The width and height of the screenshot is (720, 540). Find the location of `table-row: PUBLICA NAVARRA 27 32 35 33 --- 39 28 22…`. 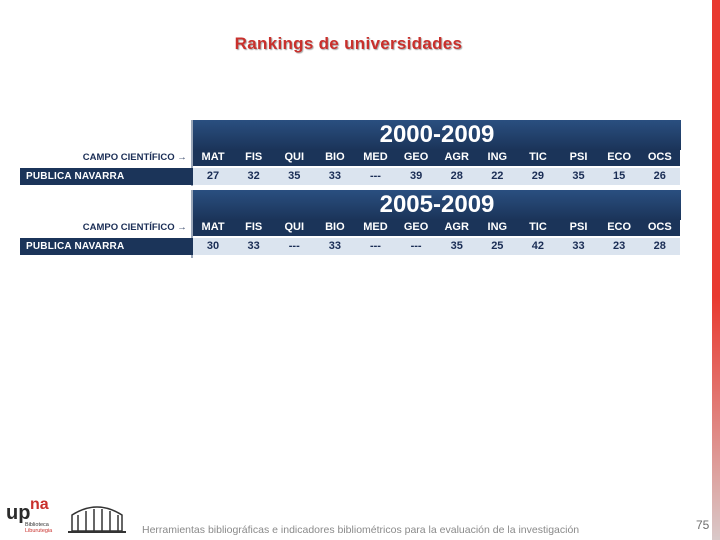

table-row: PUBLICA NAVARRA 27 32 35 33 --- 39 28 22… is located at coordinates (350, 176).